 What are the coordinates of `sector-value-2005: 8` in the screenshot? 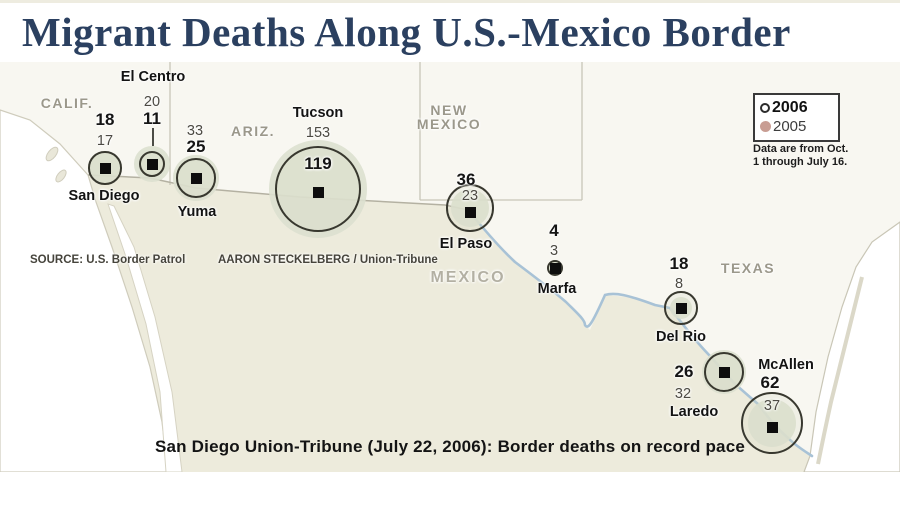 It's located at (679, 284).